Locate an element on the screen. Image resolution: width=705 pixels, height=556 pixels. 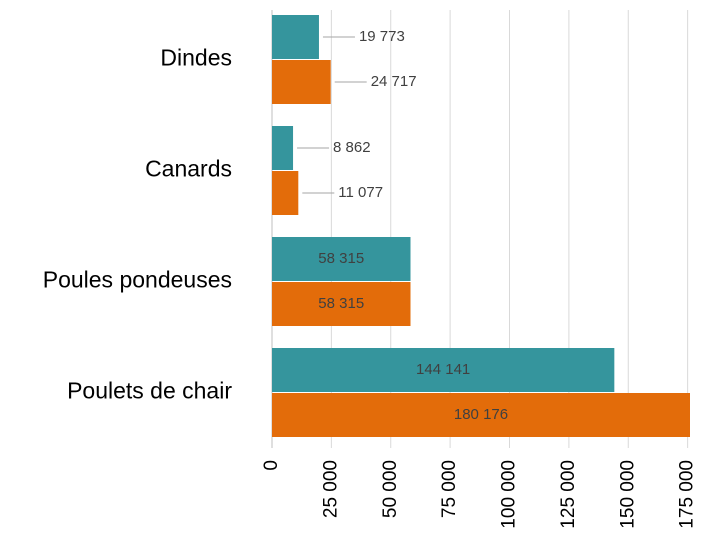
category-label: Dindes is located at coordinates (196, 58).